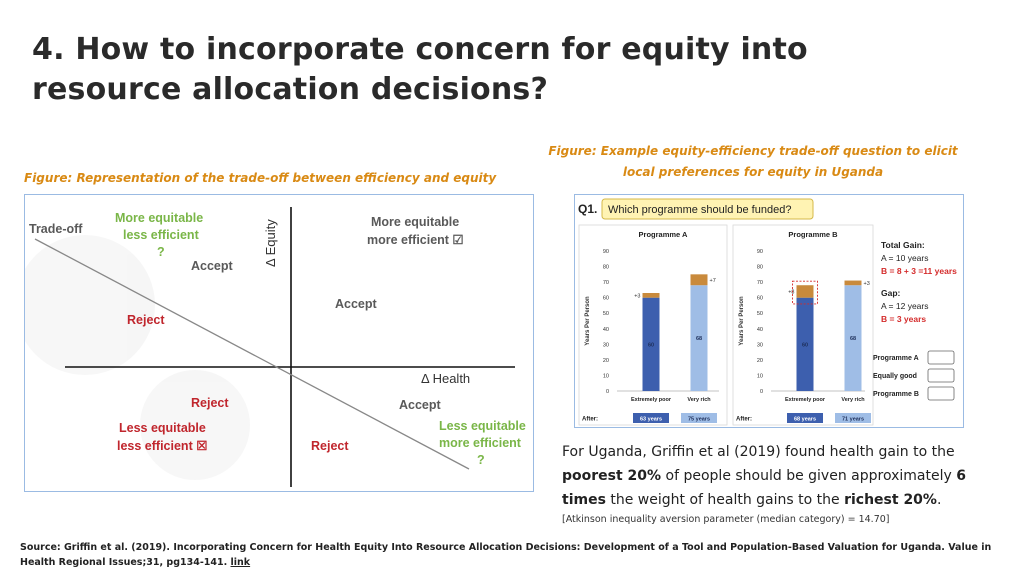 The image size is (1024, 576). What do you see at coordinates (612, 476) in the screenshot?
I see `summary-bold-poorest: poorest 20%` at bounding box center [612, 476].